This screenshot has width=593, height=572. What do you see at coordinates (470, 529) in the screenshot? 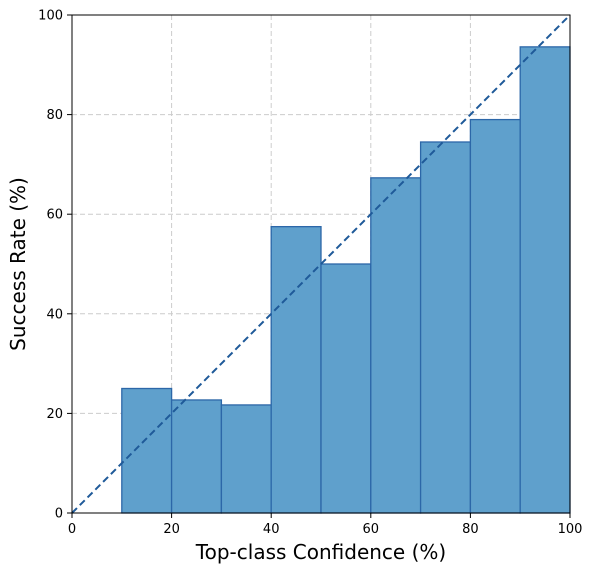
I see `x-tick-label: 80` at bounding box center [470, 529].